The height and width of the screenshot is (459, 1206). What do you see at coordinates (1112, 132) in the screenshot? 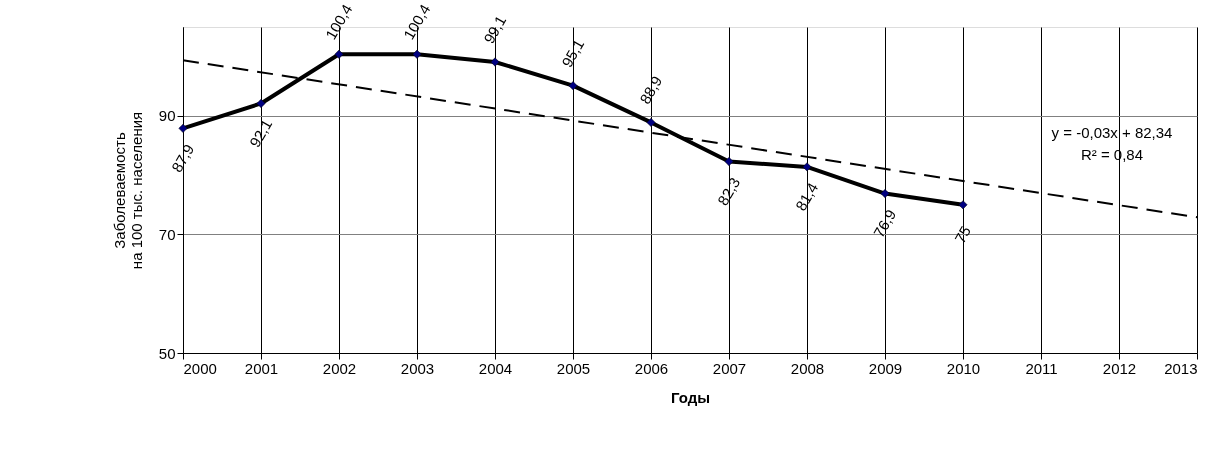
I see `annotation: y = -0,03x + 82,34` at bounding box center [1112, 132].